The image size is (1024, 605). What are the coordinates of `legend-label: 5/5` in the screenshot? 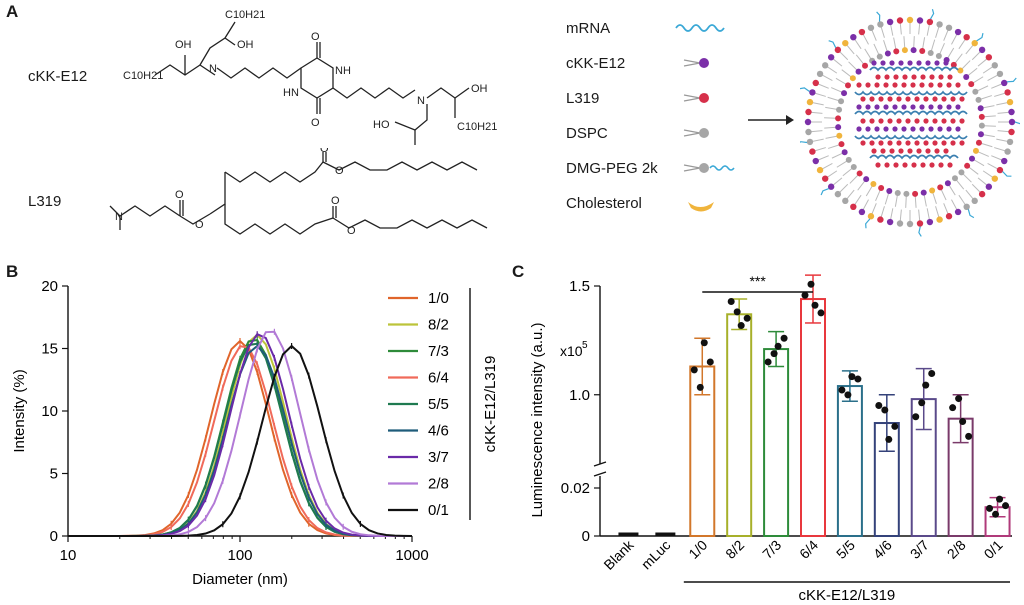 It's located at (438, 404).